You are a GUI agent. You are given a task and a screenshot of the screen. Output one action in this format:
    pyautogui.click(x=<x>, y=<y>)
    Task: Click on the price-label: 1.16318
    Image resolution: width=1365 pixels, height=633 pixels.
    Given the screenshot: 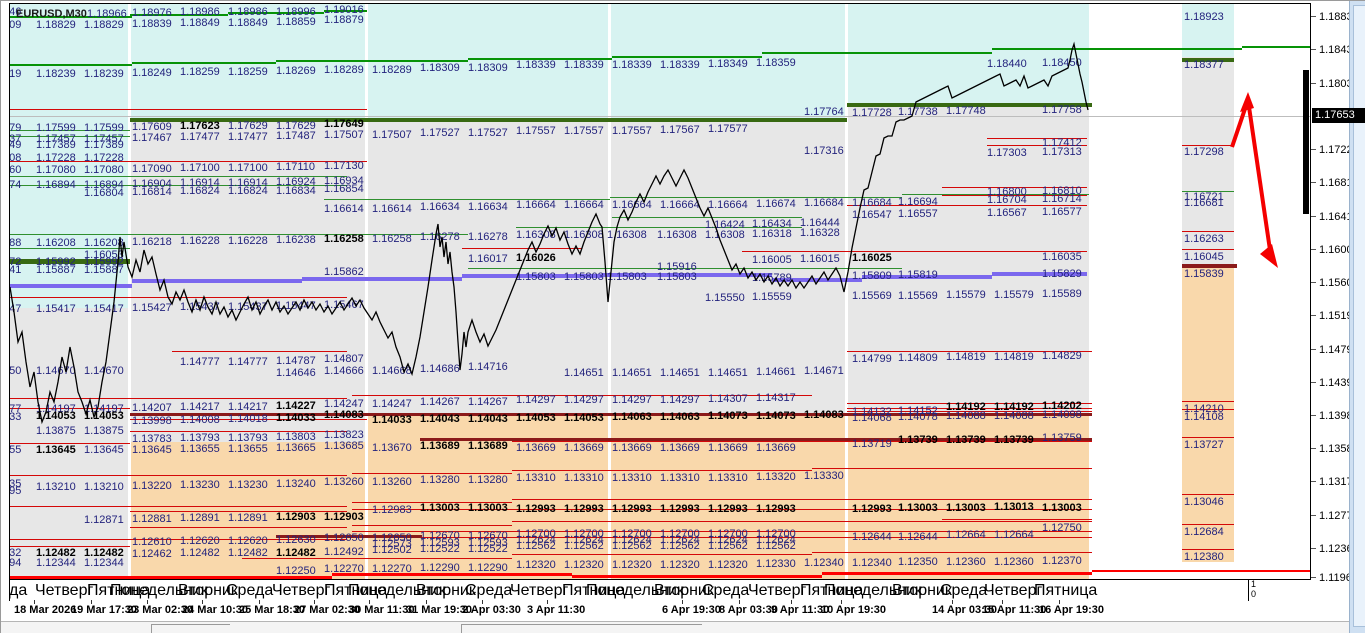 What is the action you would take?
    pyautogui.click(x=772, y=234)
    